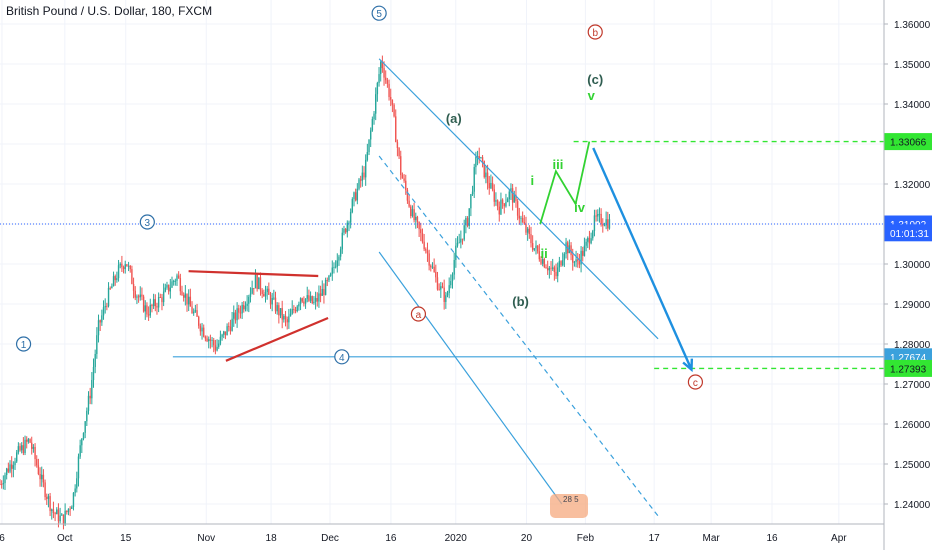 The width and height of the screenshot is (932, 550). What do you see at coordinates (595, 79) in the screenshot?
I see `wave-label: (c)` at bounding box center [595, 79].